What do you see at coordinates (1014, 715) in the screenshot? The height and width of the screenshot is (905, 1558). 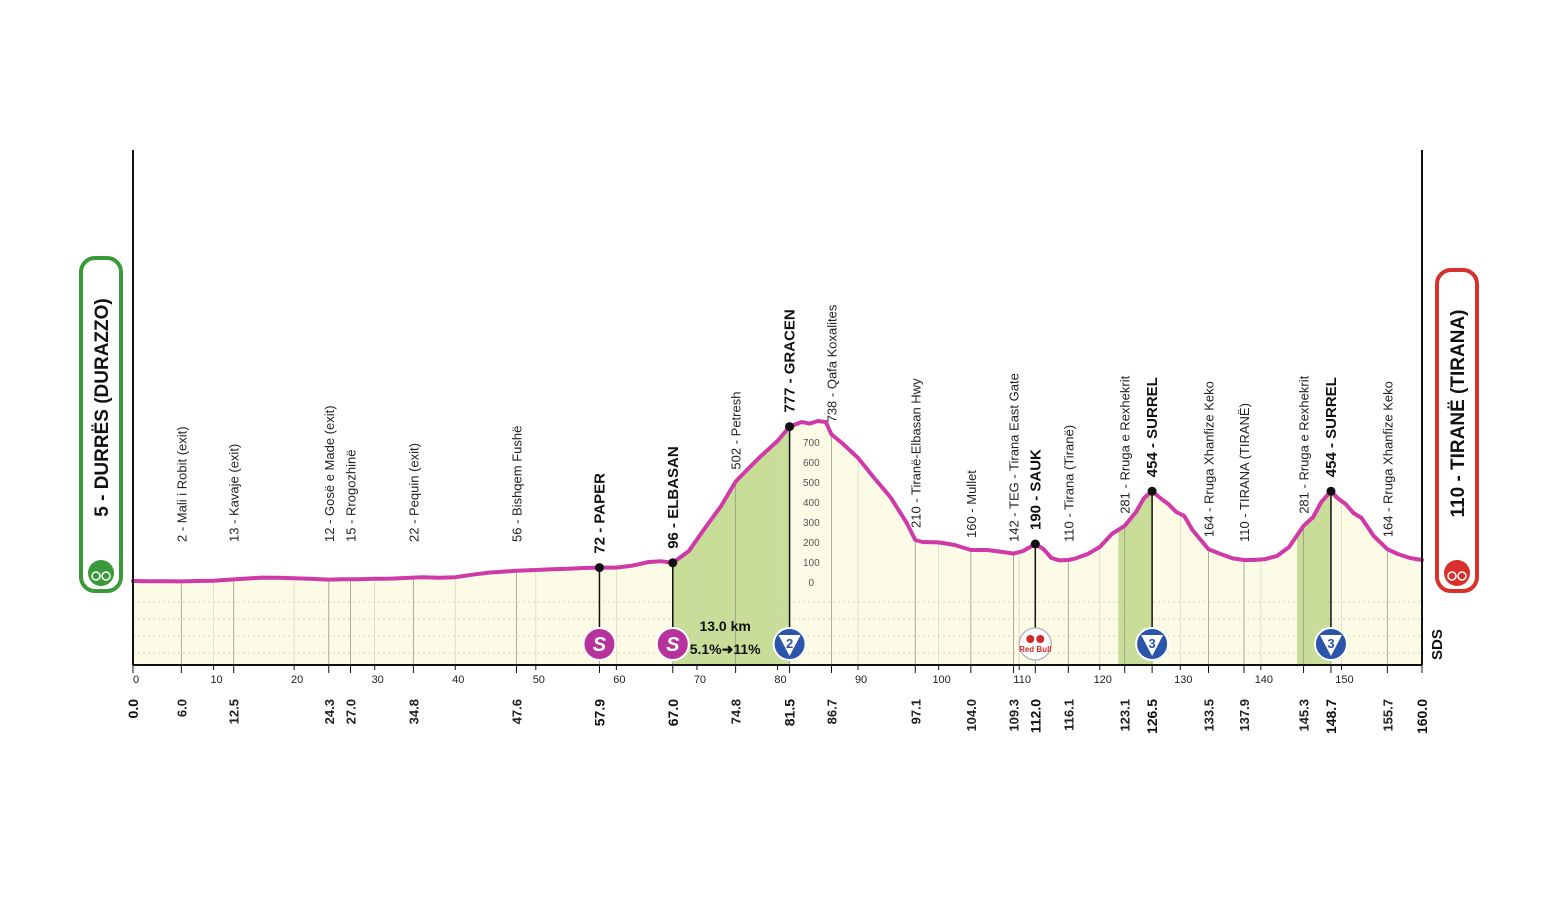 I see `km-marker-label: 109.3` at bounding box center [1014, 715].